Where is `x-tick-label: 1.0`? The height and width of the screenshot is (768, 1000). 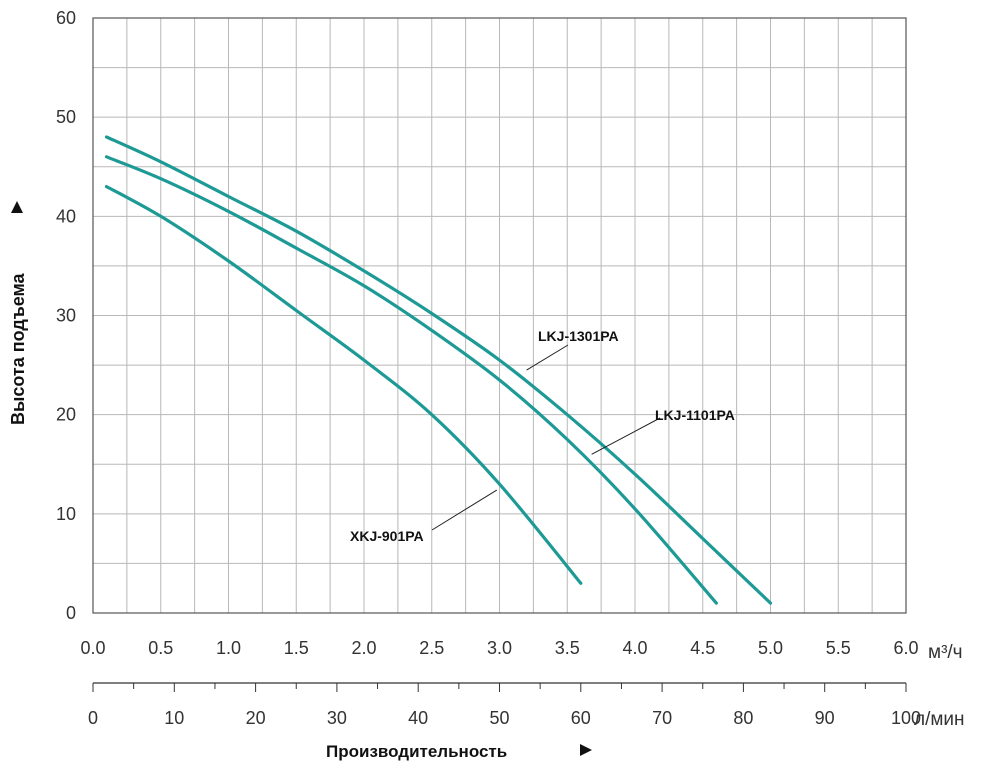 x-tick-label: 1.0 is located at coordinates (228, 648).